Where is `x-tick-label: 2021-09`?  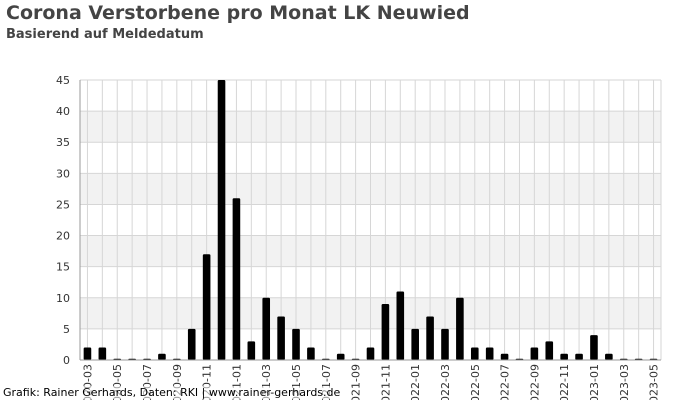
x-tick-label: 2021-09 is located at coordinates (356, 382).